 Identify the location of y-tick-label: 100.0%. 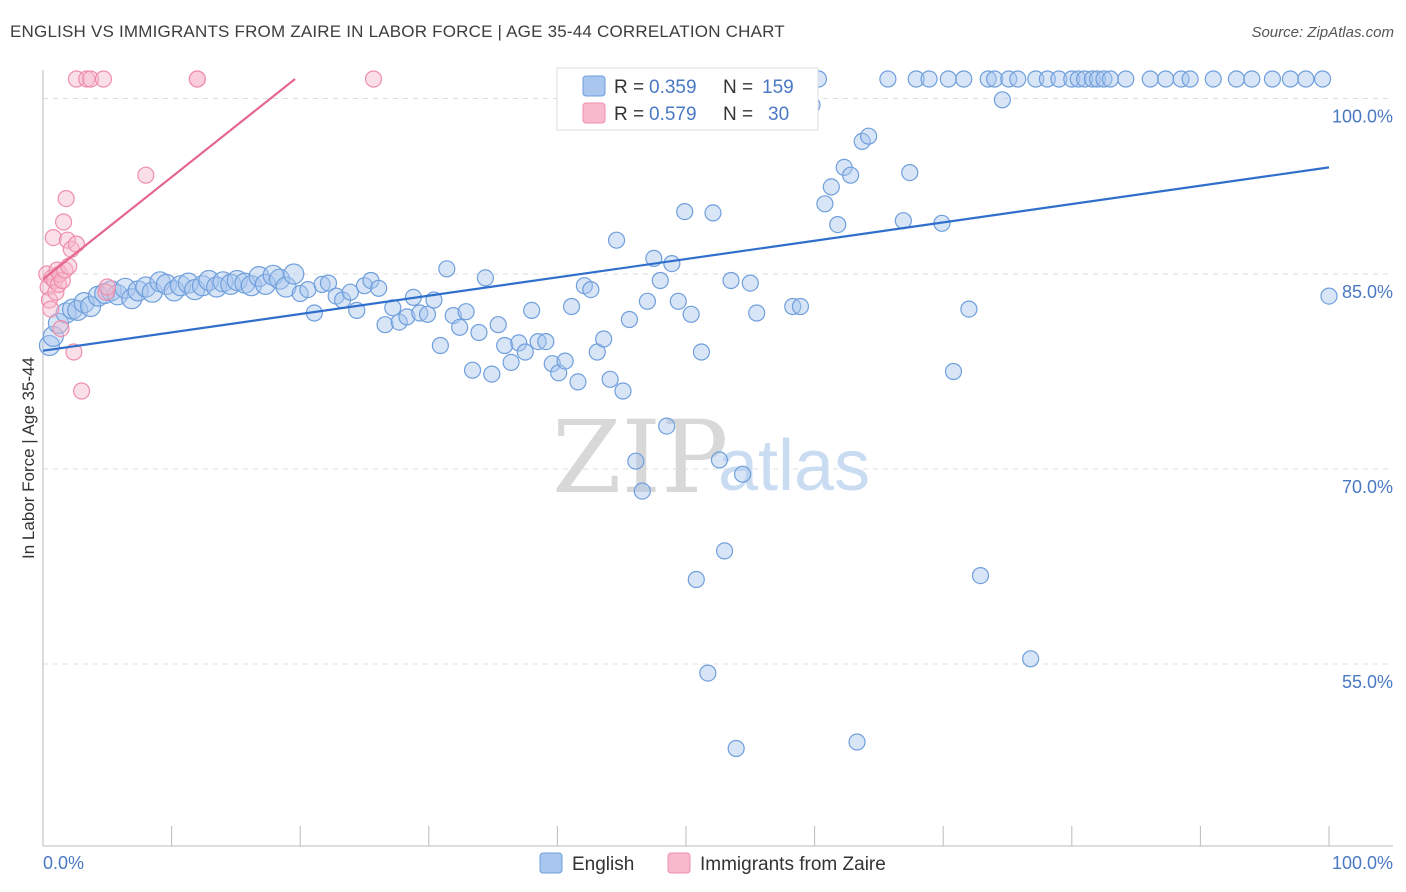
(1362, 117).